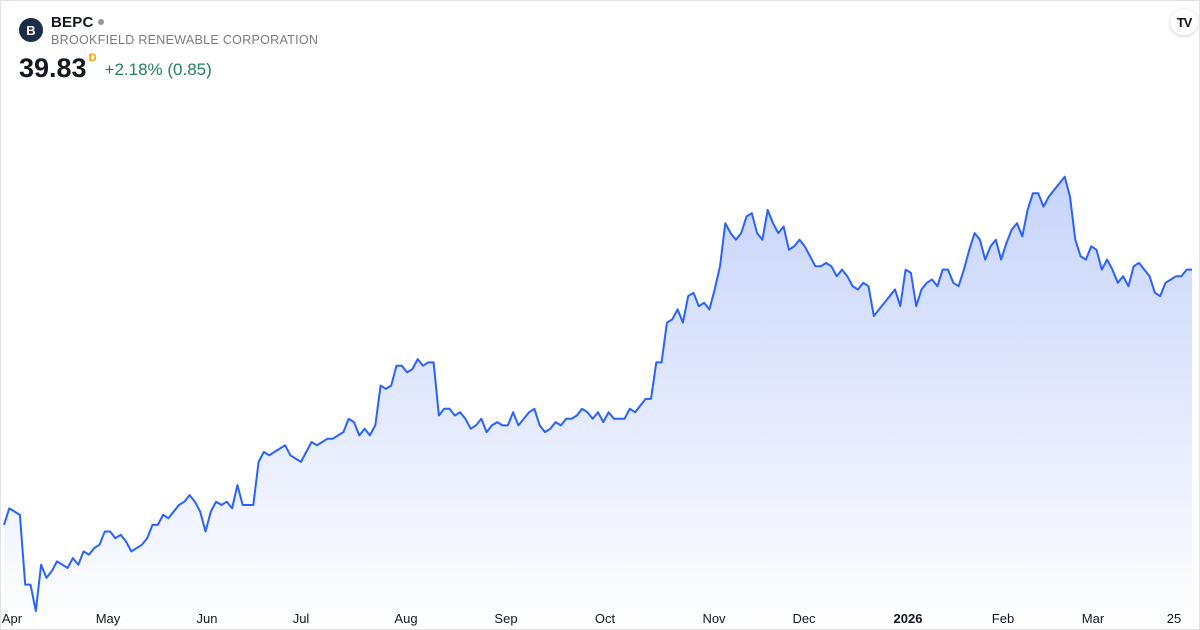  I want to click on tradingview-logo-text: TV, so click(1184, 22).